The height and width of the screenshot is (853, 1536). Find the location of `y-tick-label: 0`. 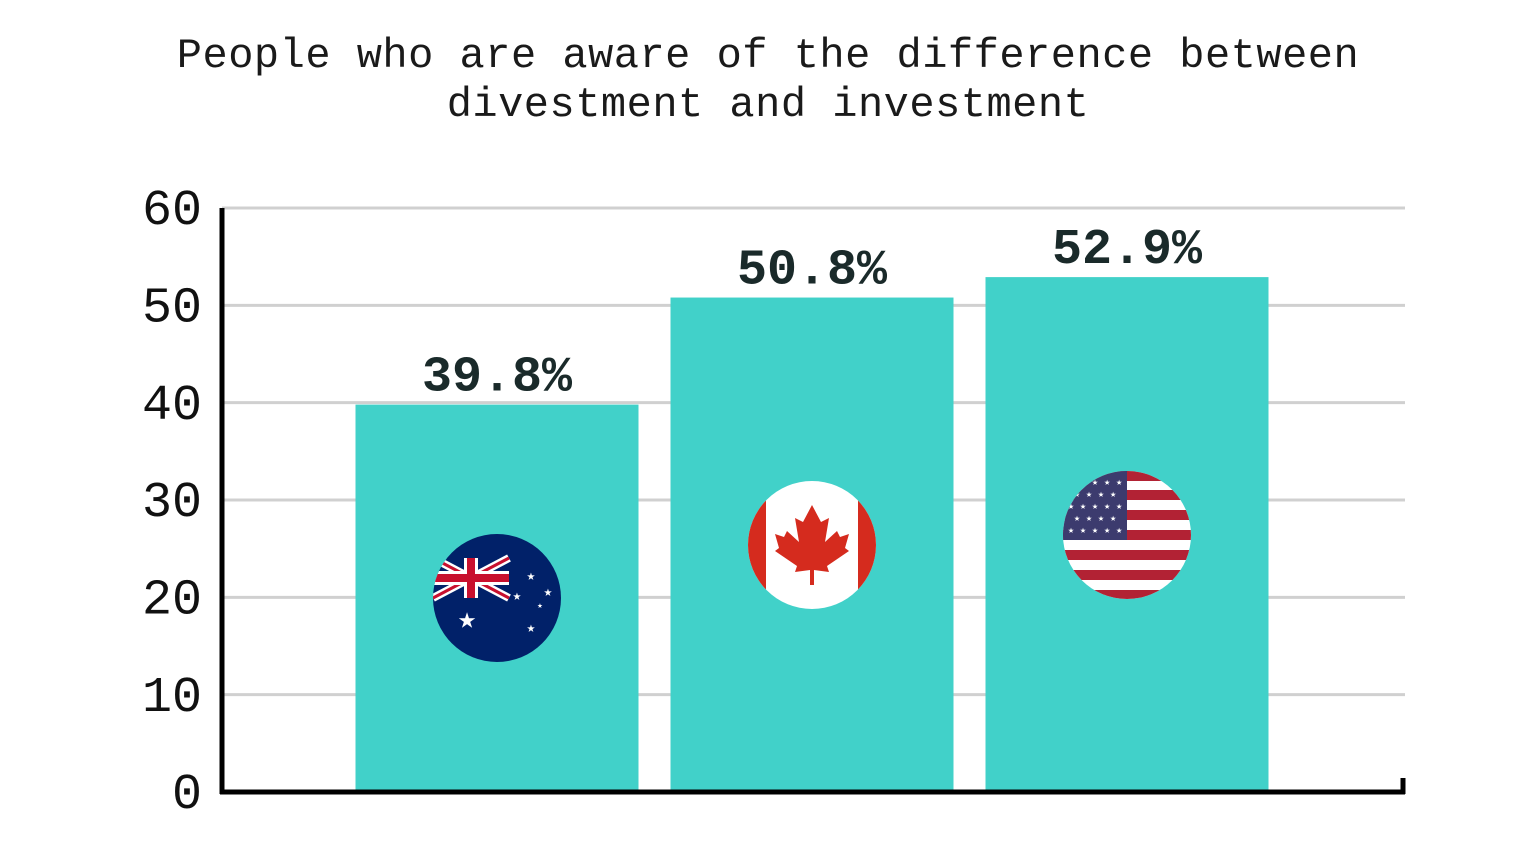

y-tick-label: 0 is located at coordinates (187, 795).